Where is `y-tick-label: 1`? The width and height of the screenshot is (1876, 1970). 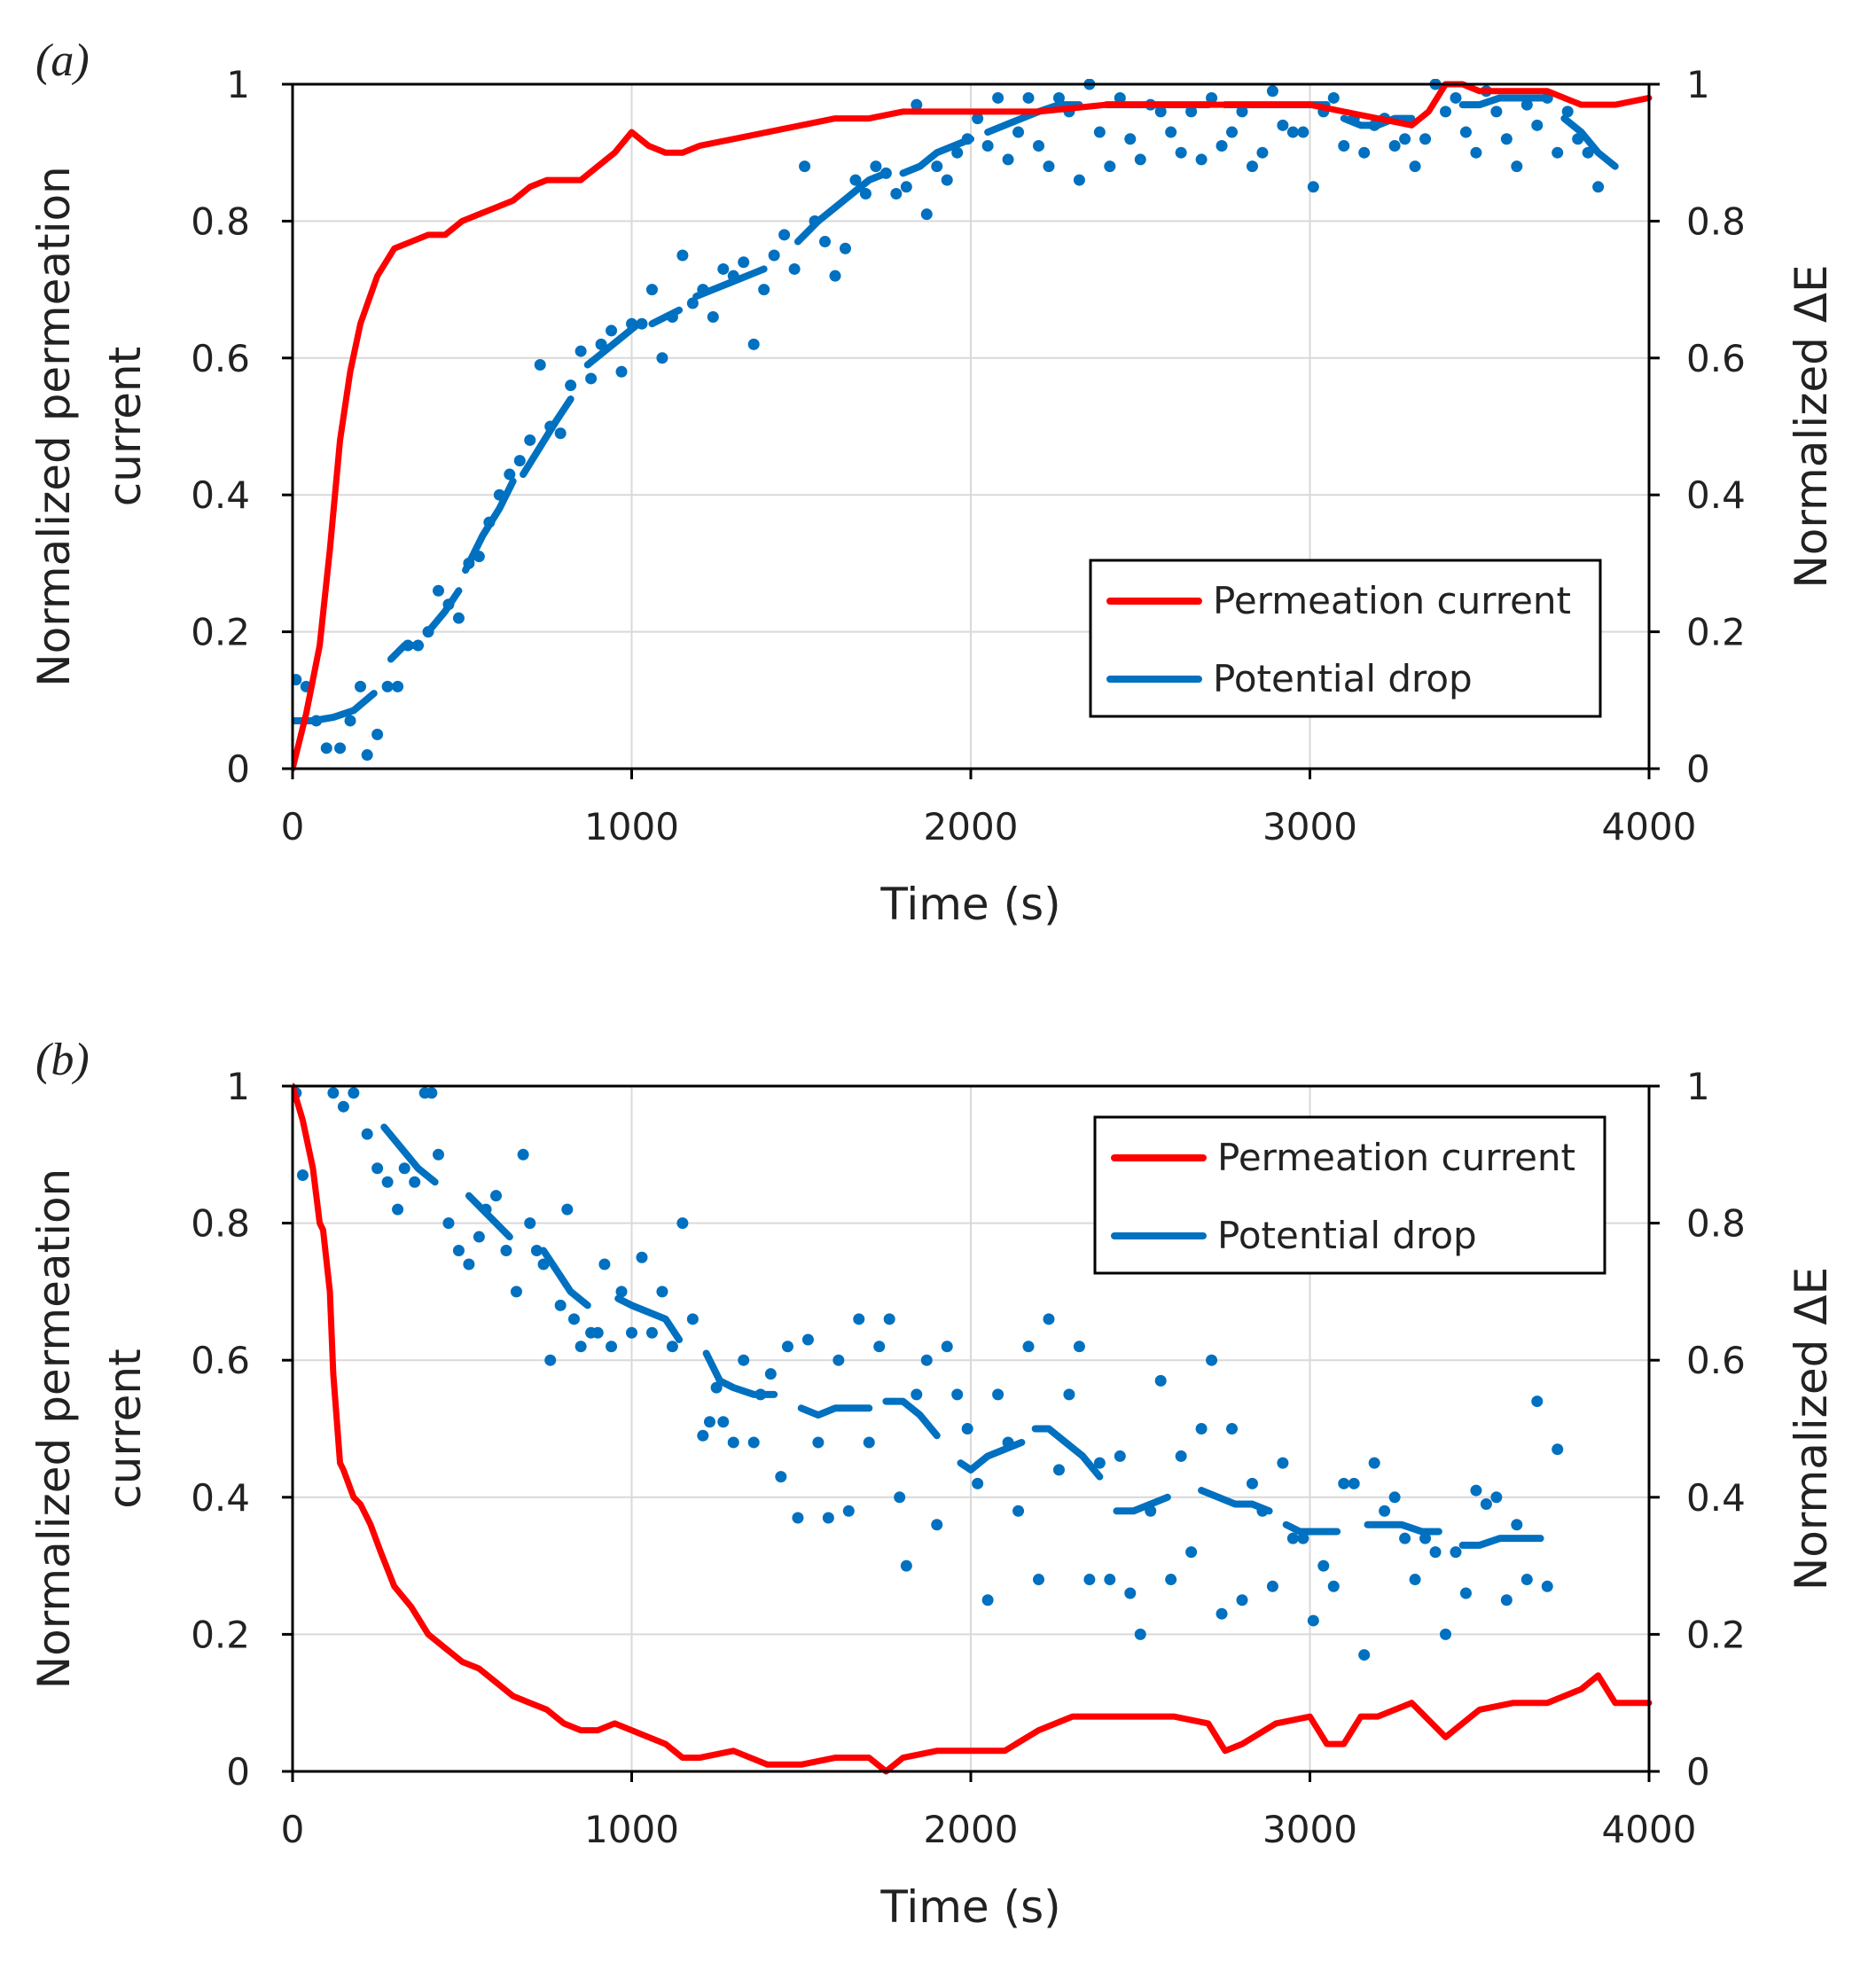
y-tick-label: 1 is located at coordinates (238, 84).